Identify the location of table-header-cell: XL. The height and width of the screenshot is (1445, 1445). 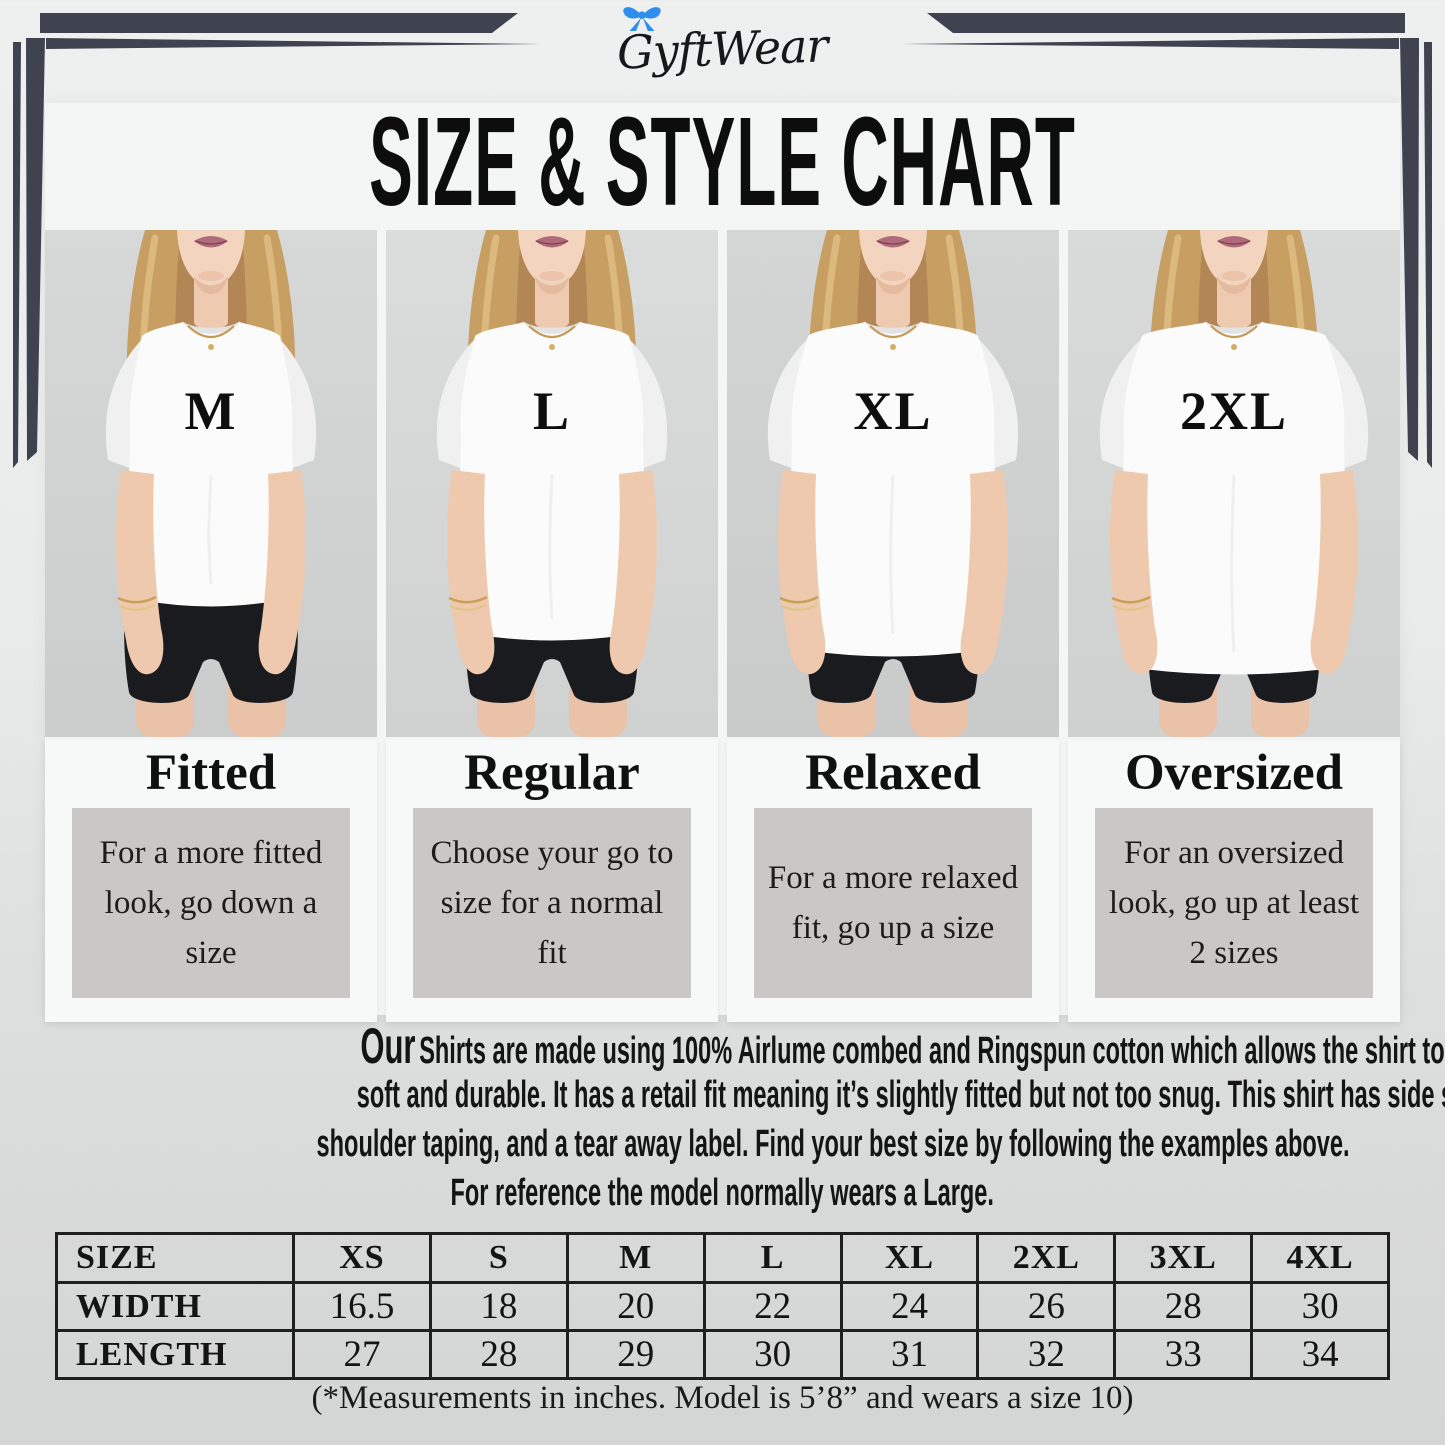
(909, 1258).